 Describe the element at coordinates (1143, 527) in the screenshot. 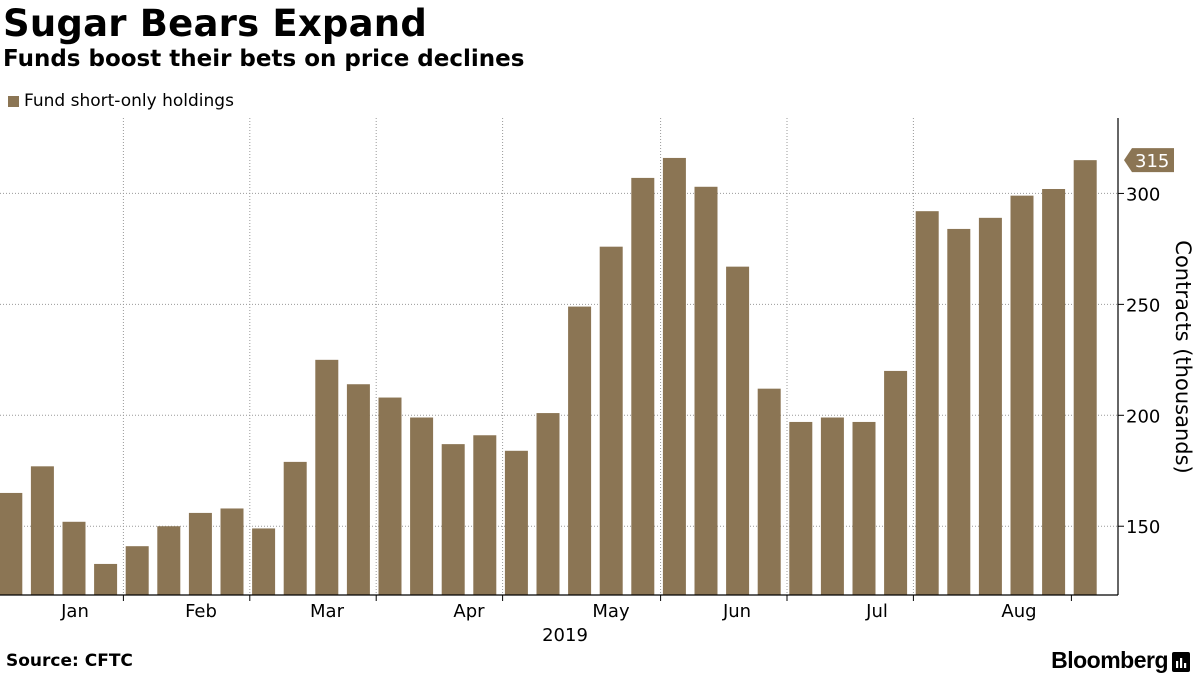

I see `y-tick-label: 150` at that location.